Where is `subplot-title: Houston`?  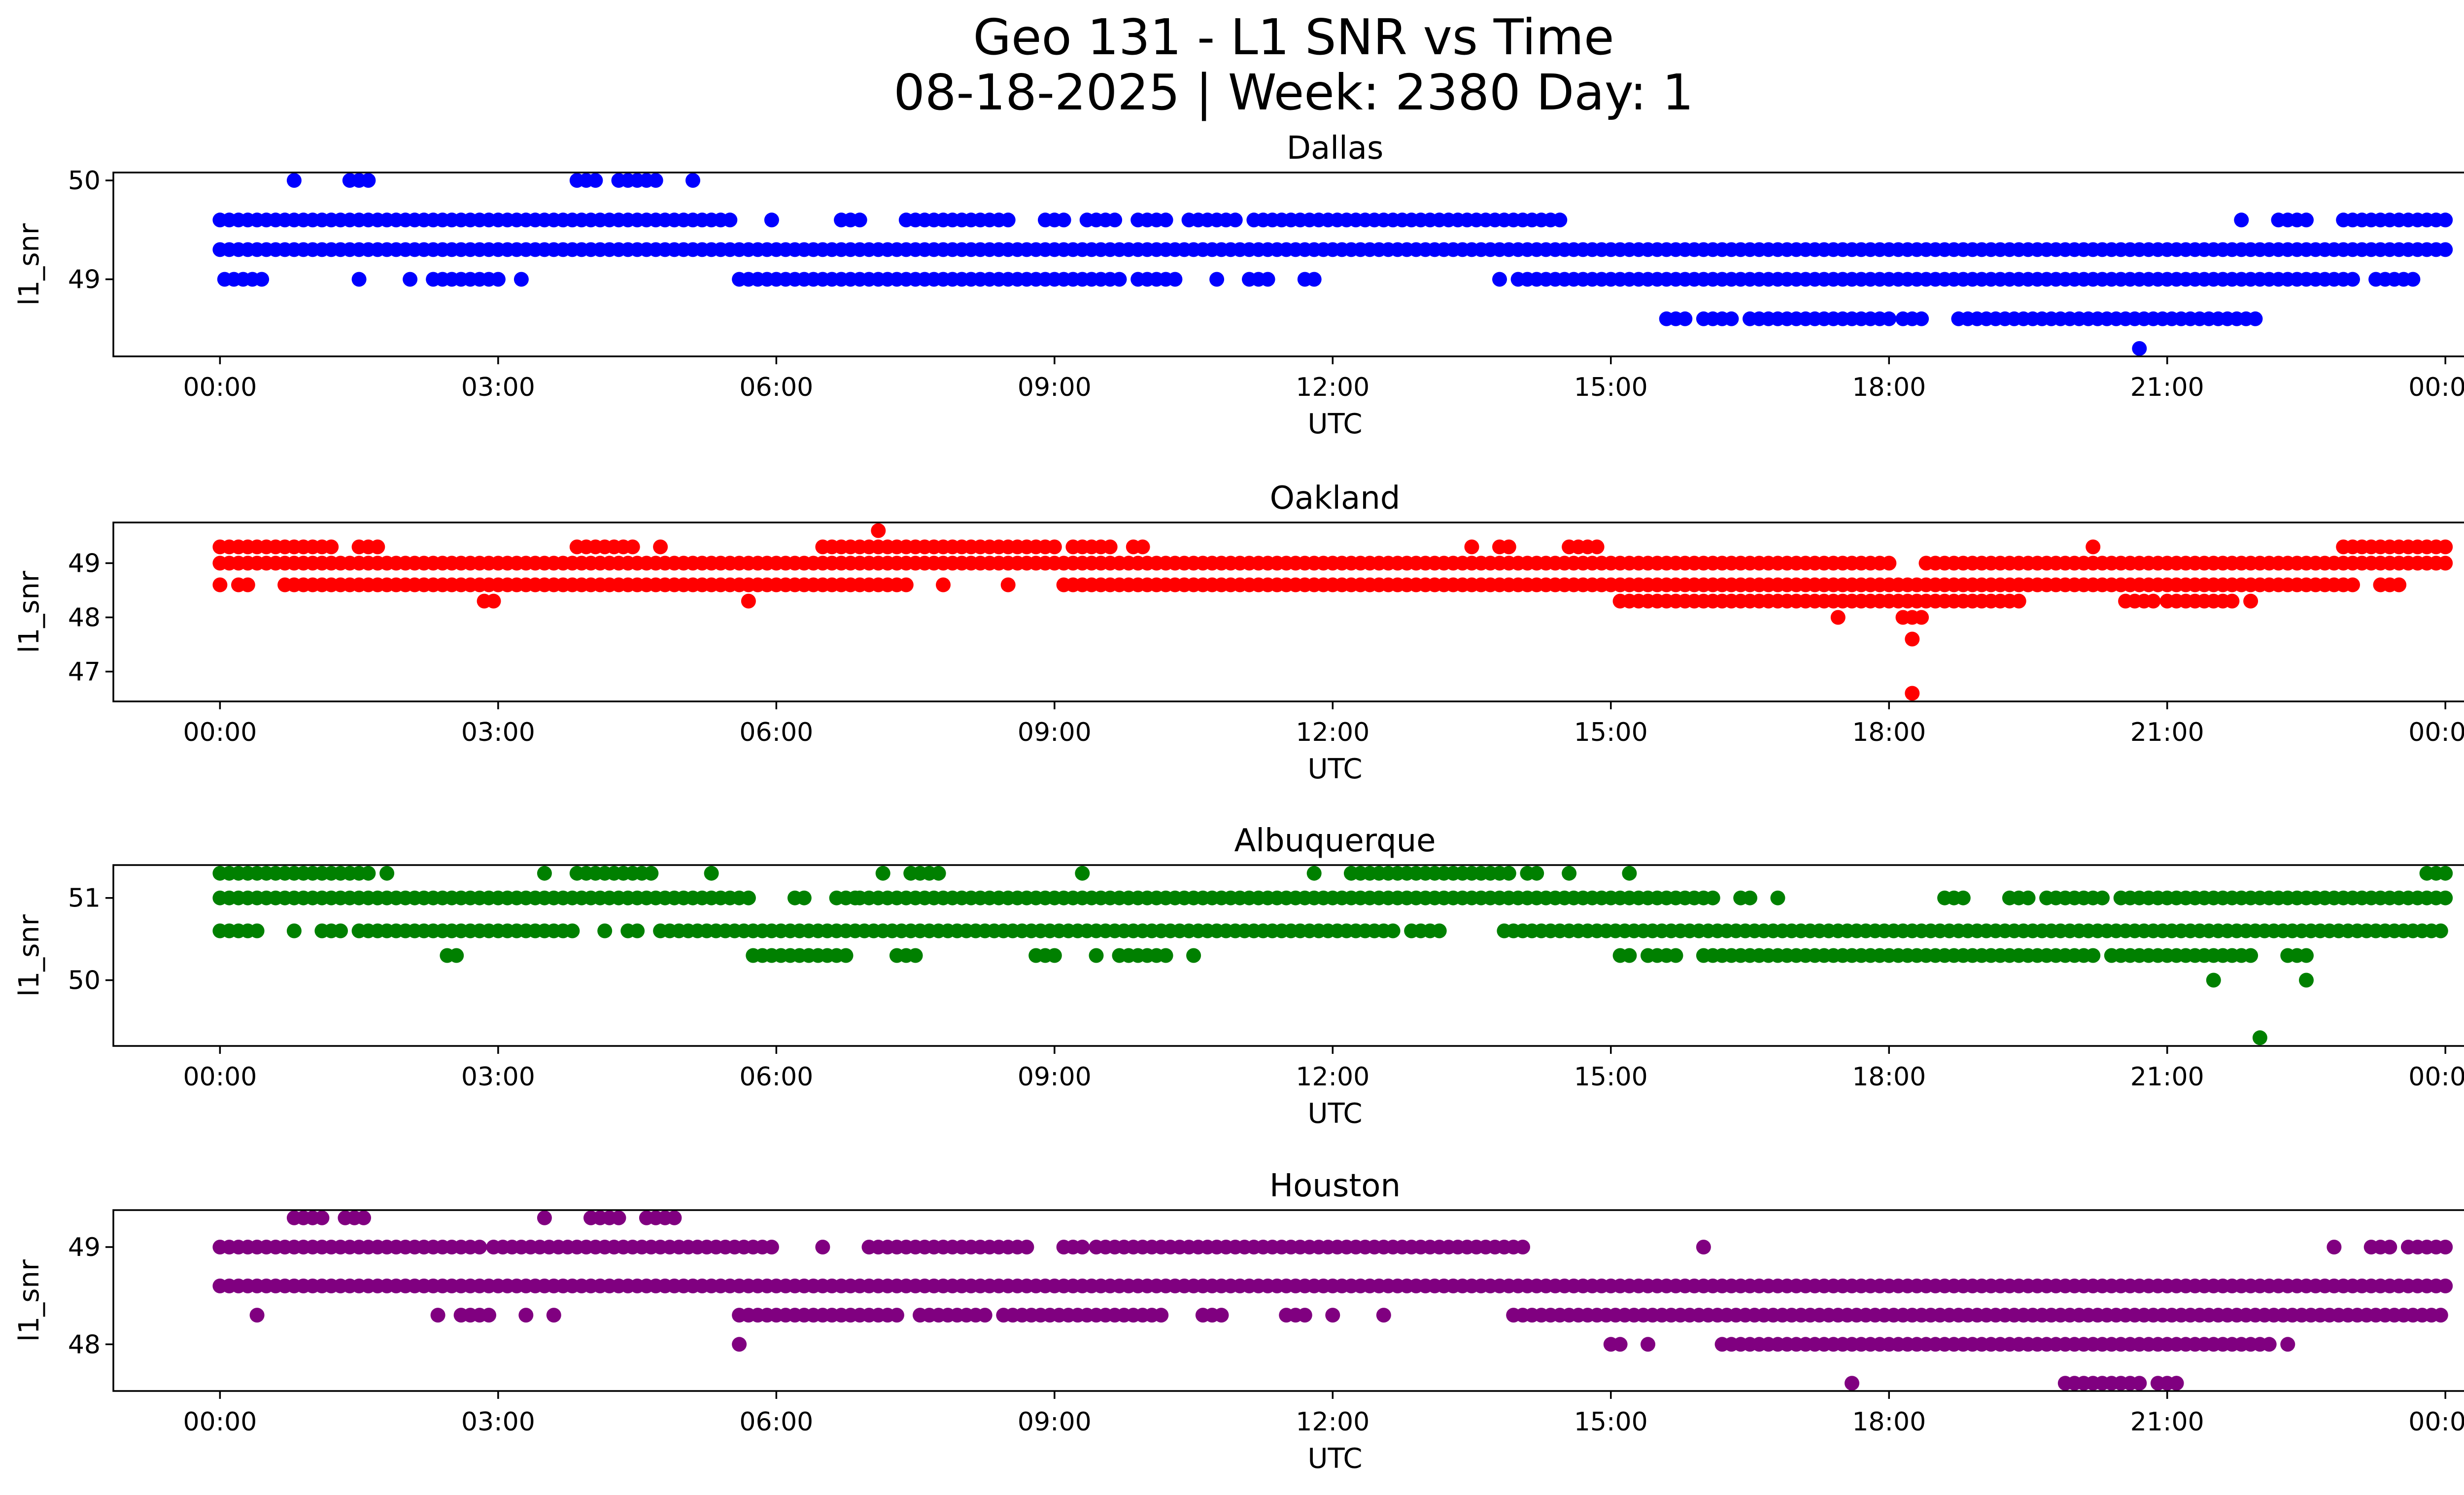 subplot-title: Houston is located at coordinates (1335, 1186).